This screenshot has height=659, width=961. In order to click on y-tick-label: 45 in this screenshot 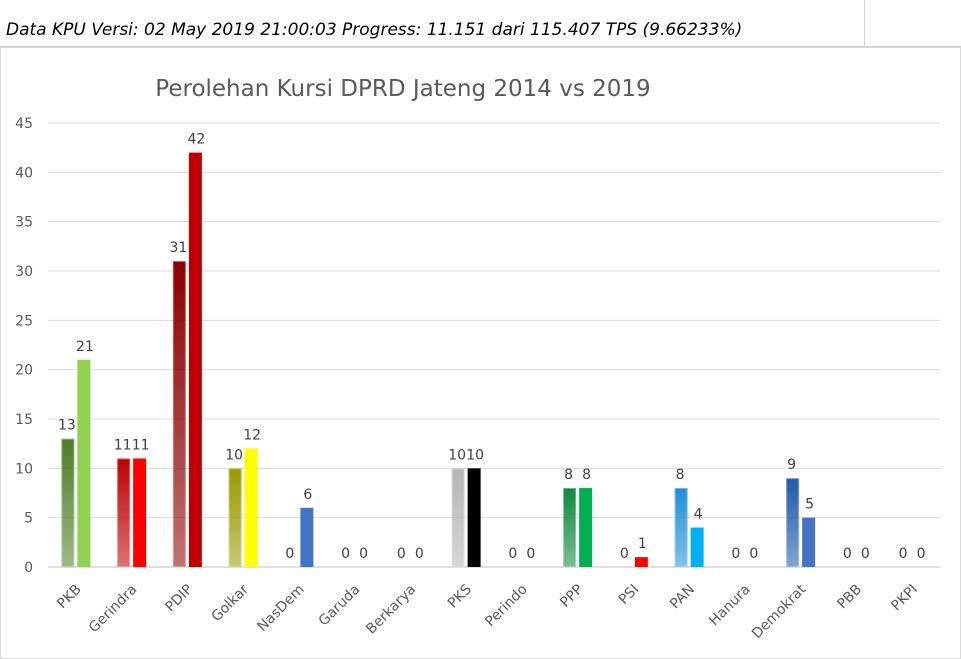, I will do `click(24, 124)`.